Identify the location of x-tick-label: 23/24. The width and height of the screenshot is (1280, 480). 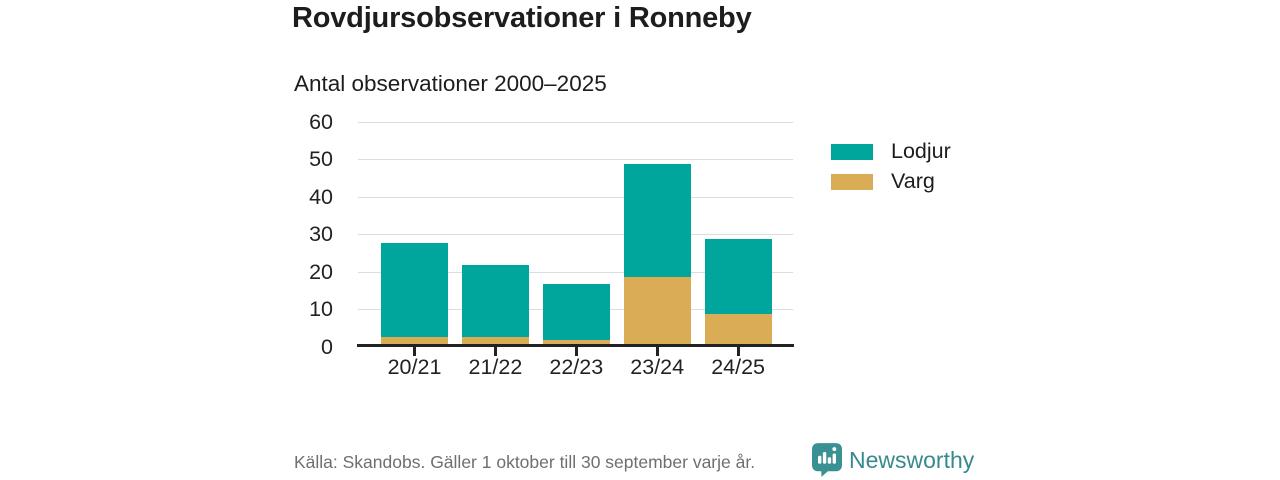
(657, 367).